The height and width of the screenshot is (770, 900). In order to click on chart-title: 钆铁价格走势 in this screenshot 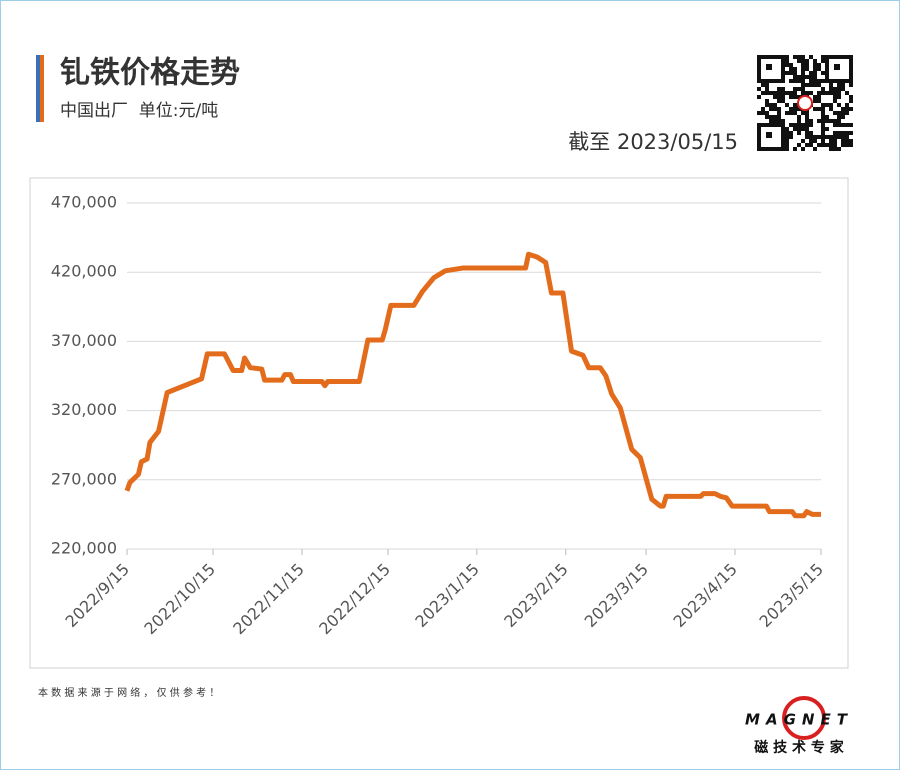, I will do `click(150, 73)`.